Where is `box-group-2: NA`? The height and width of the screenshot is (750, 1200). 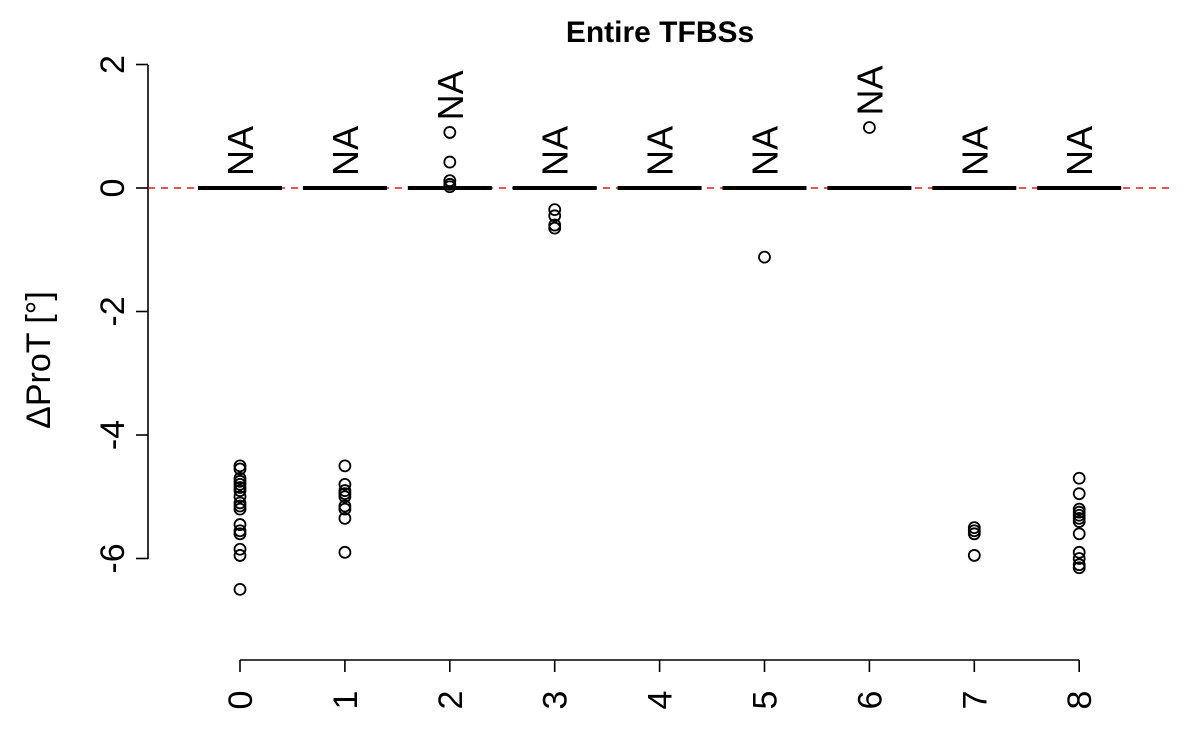 box-group-2: NA is located at coordinates (449, 132).